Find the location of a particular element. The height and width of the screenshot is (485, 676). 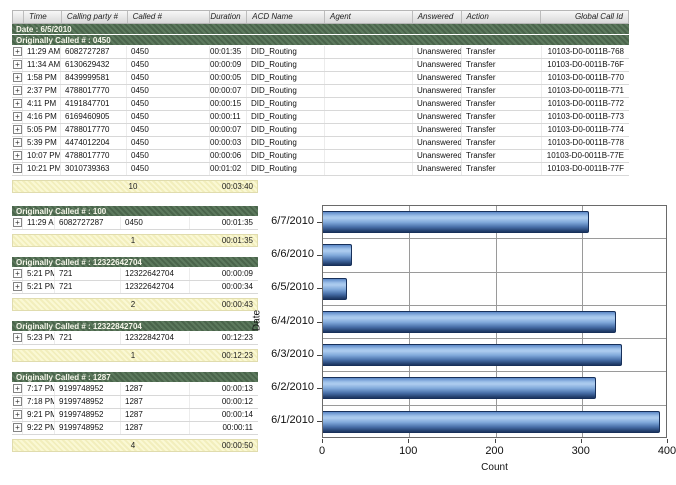

table-row: +7:17 PM 9199748952 1287 00:00:13 is located at coordinates (135, 389).